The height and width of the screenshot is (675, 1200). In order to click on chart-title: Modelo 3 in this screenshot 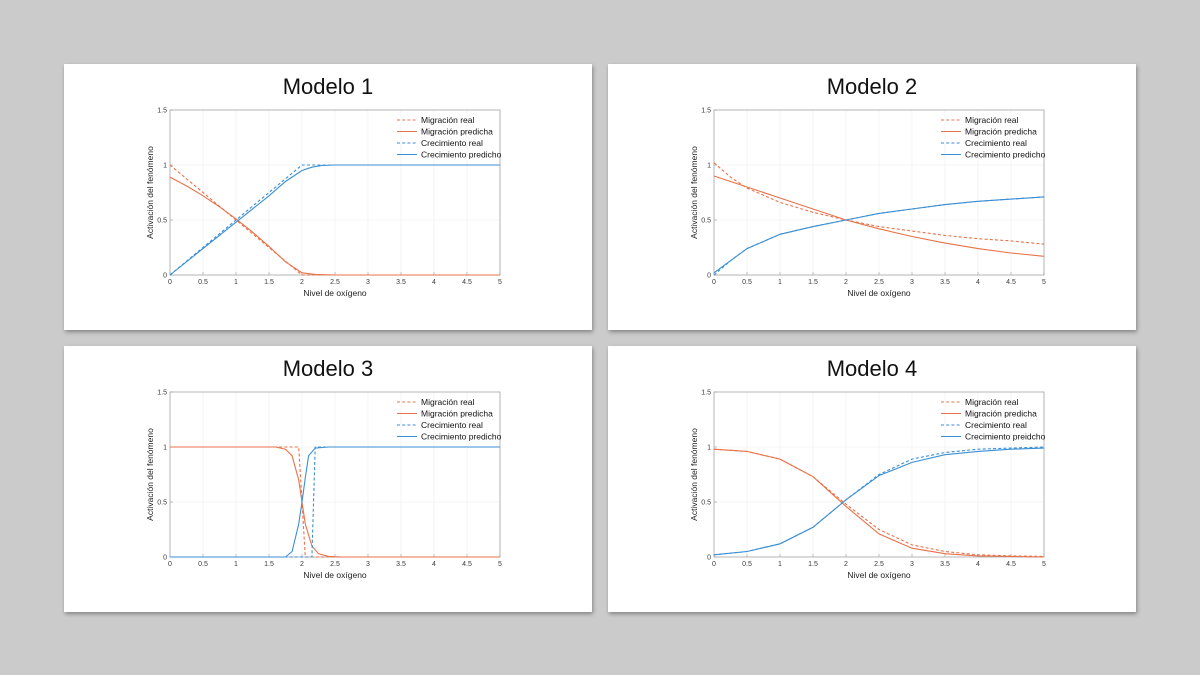, I will do `click(328, 368)`.